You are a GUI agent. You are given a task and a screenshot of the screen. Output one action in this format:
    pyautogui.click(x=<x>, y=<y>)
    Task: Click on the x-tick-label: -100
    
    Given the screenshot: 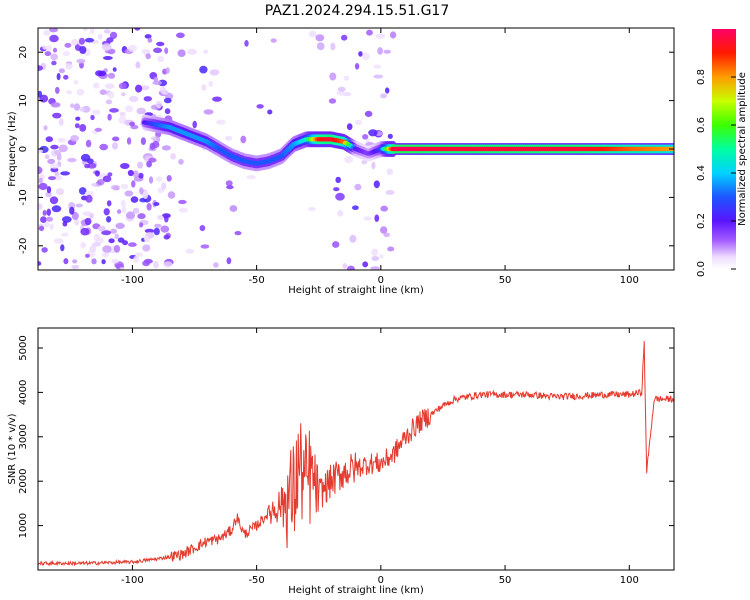 What is the action you would take?
    pyautogui.click(x=132, y=280)
    